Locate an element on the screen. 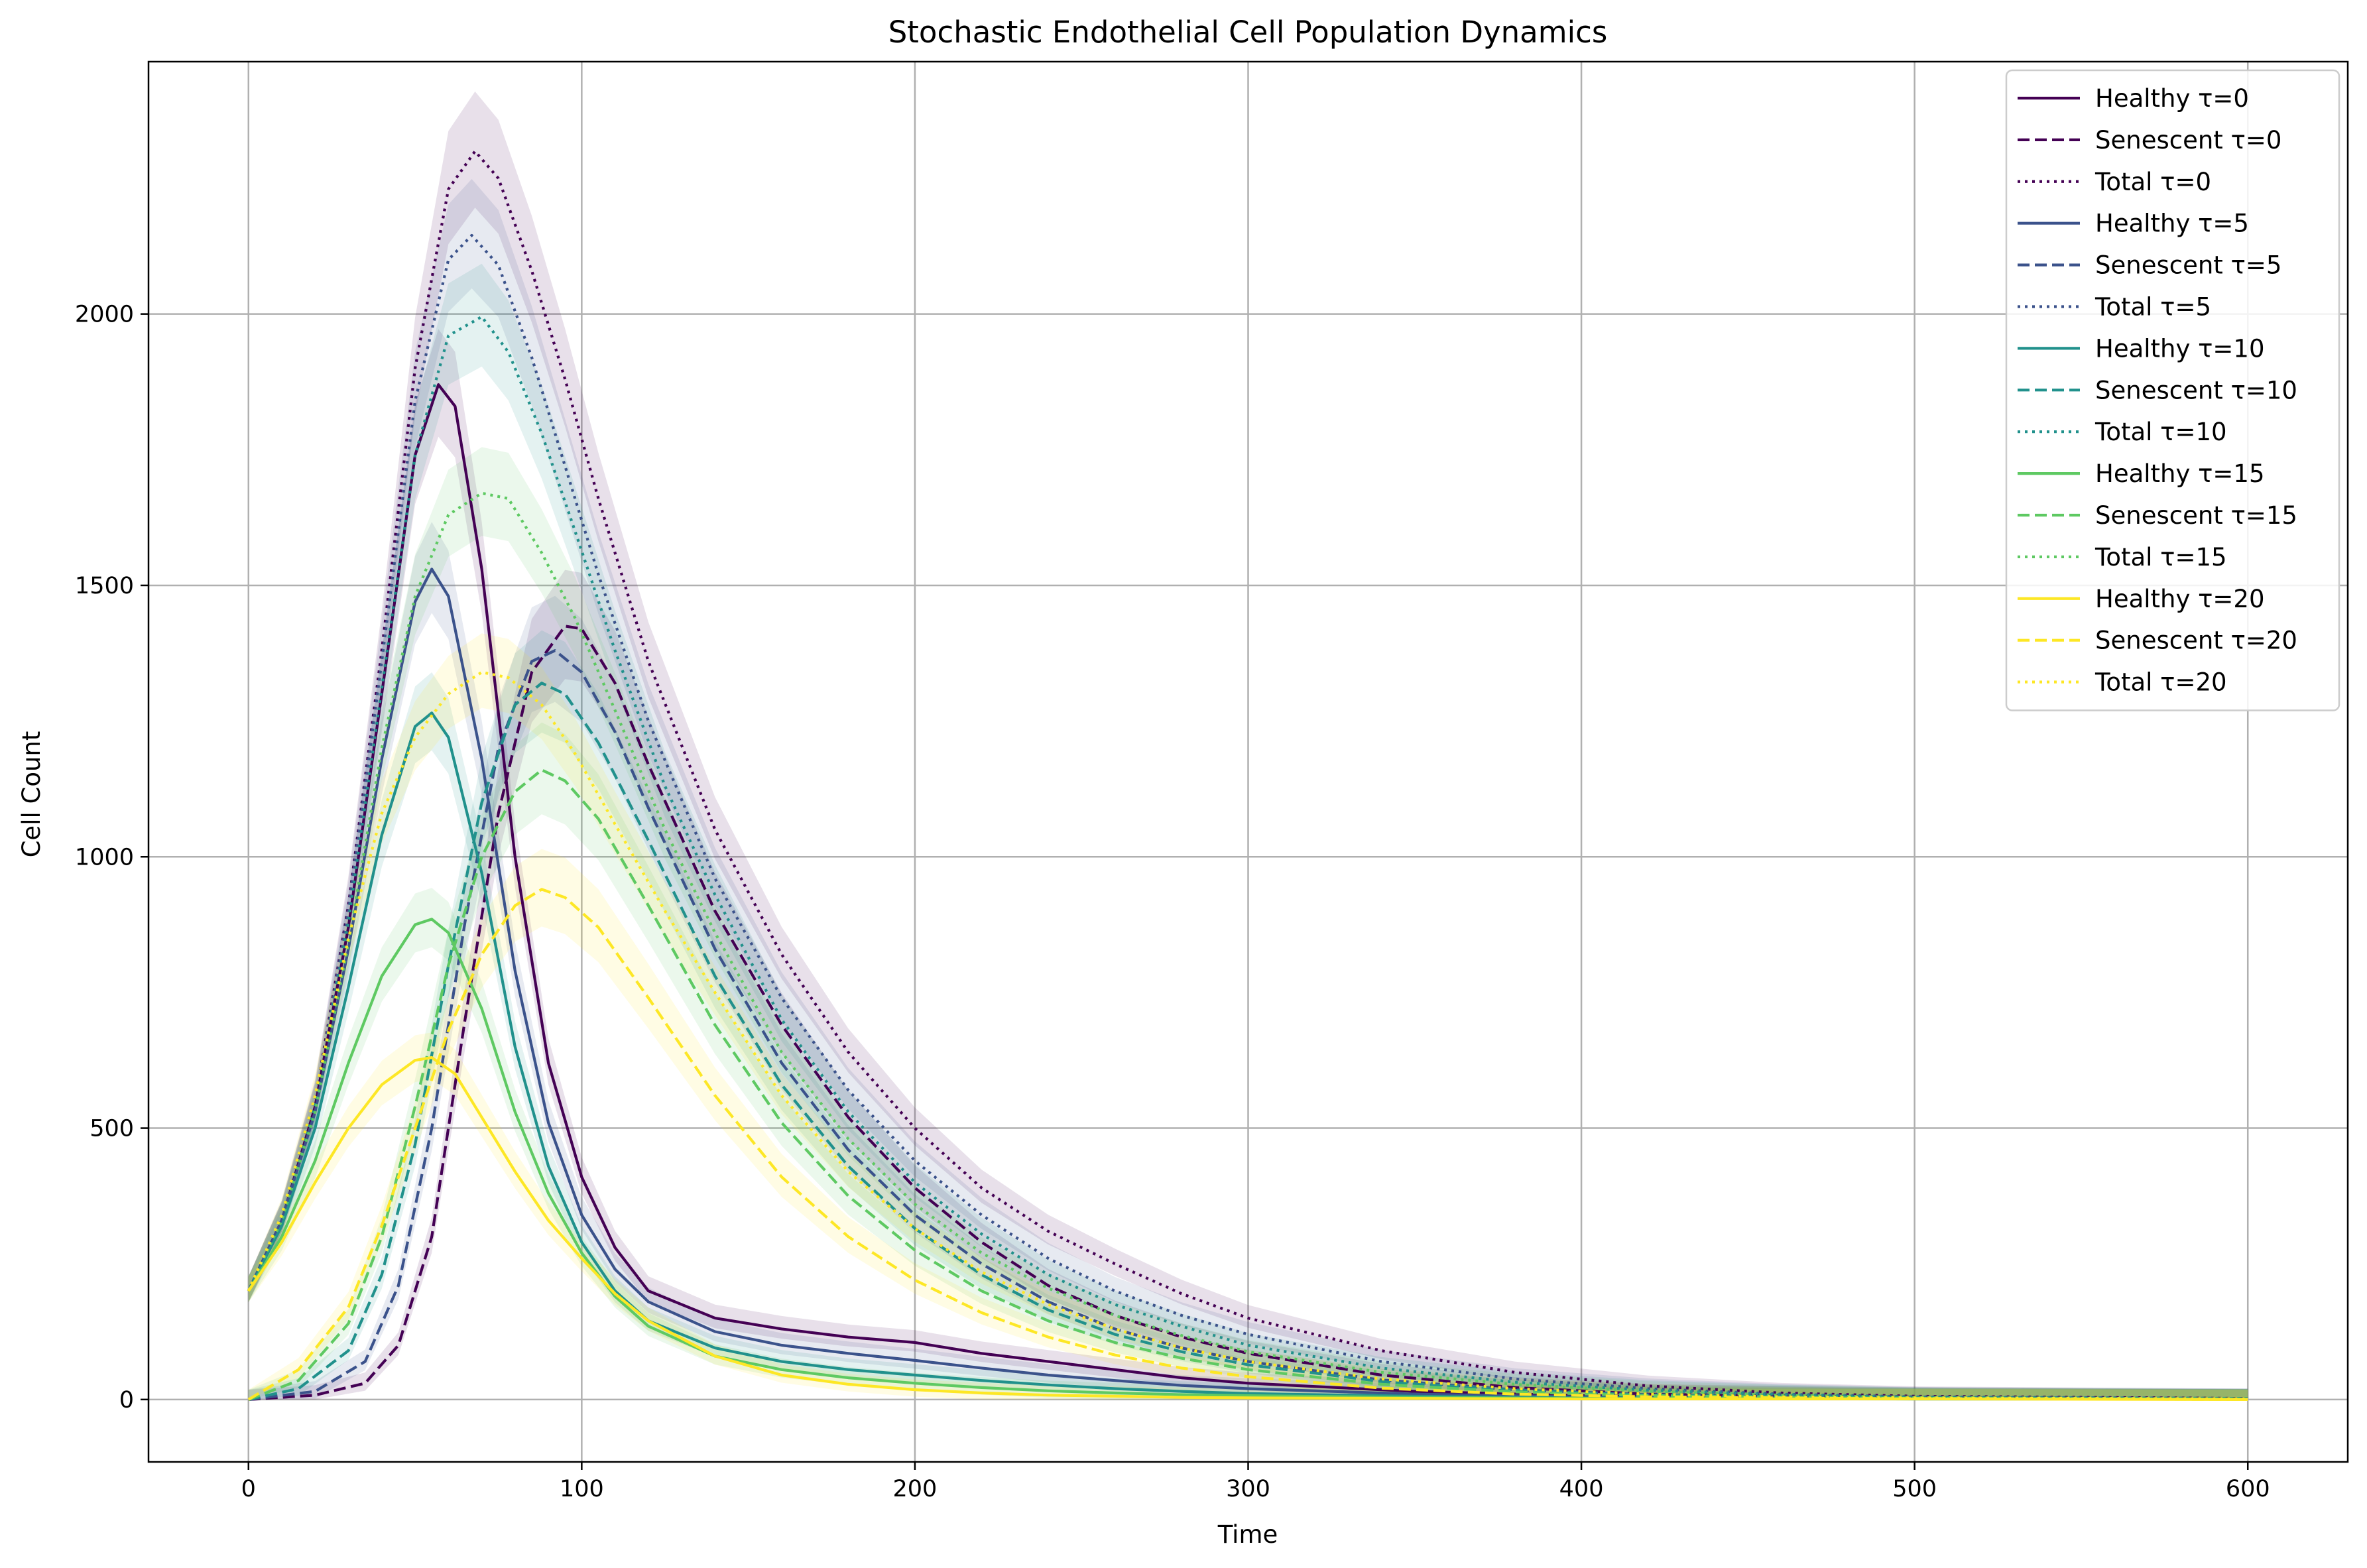 The height and width of the screenshot is (1568, 2367). x-tick-label-5: 500 is located at coordinates (1914, 1489).